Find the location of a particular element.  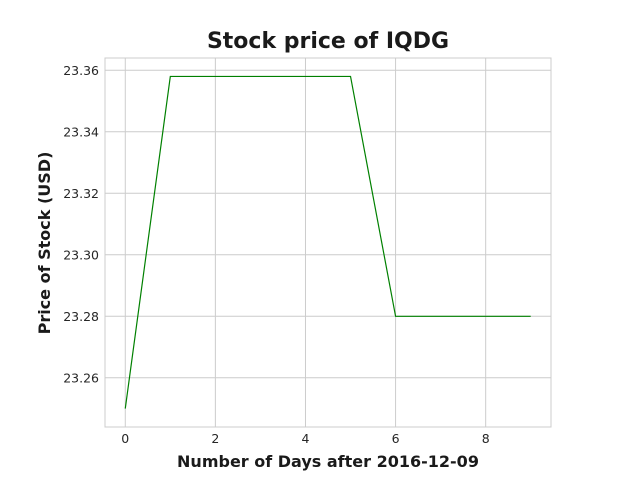

x-axis-label: Number of Days after 2016-12-09 is located at coordinates (328, 461).